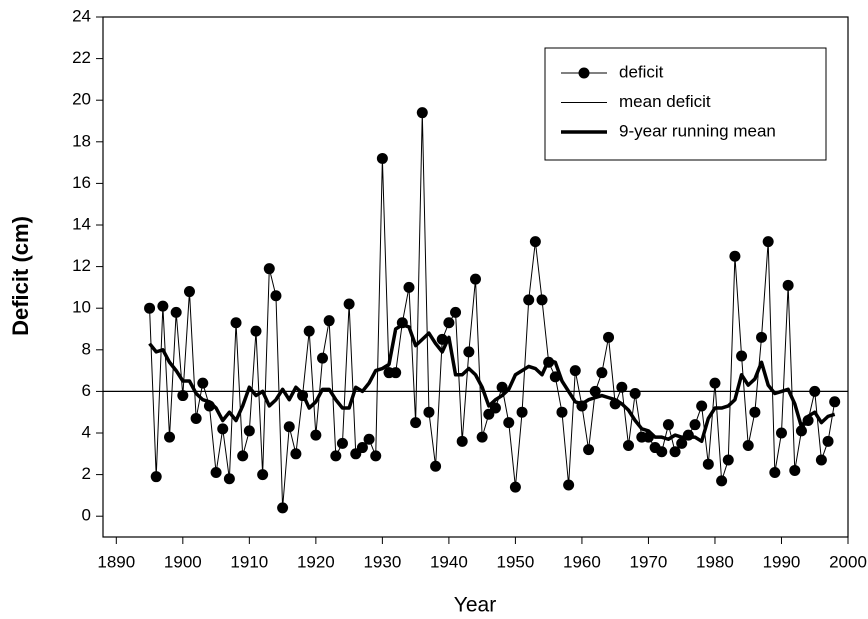 The image size is (868, 619). I want to click on y-tick-label: 8, so click(86, 348).